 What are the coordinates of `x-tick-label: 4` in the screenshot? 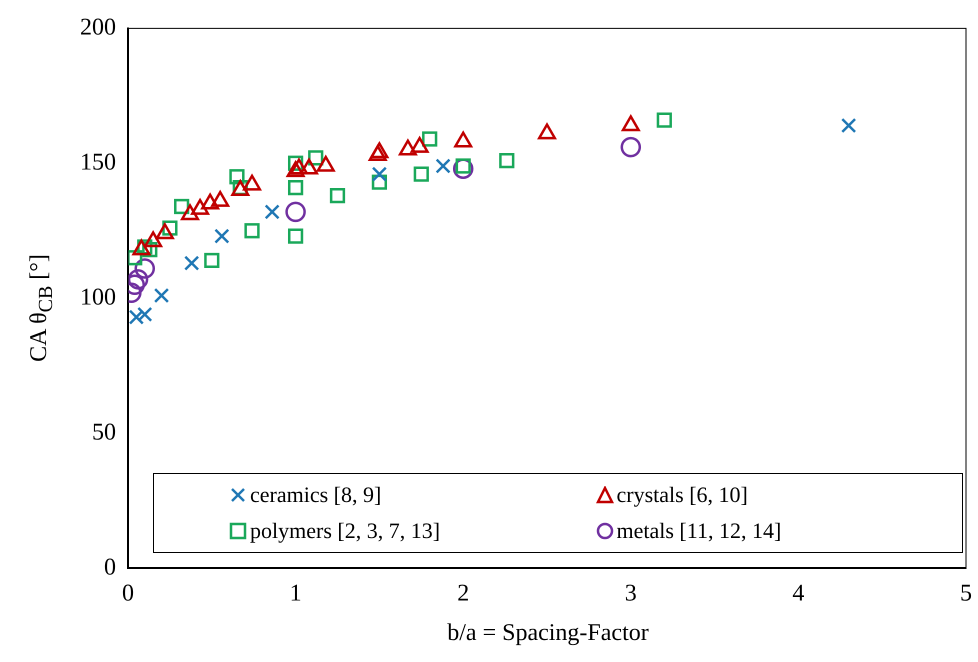 It's located at (798, 593).